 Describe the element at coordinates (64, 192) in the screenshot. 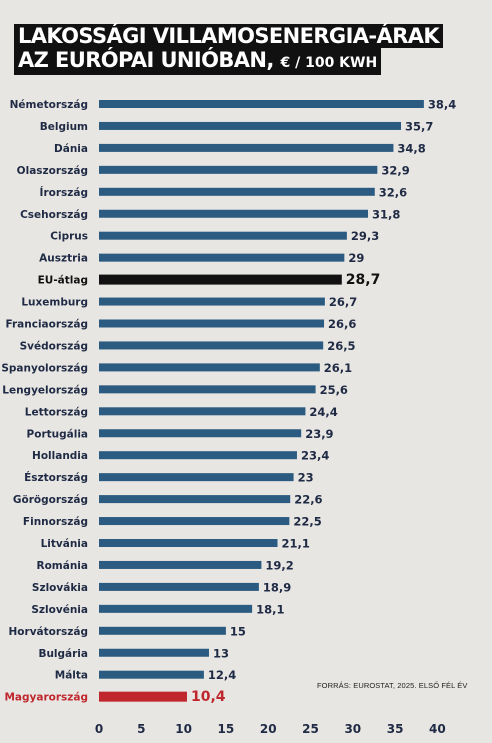

I see `category-label: Írország` at that location.